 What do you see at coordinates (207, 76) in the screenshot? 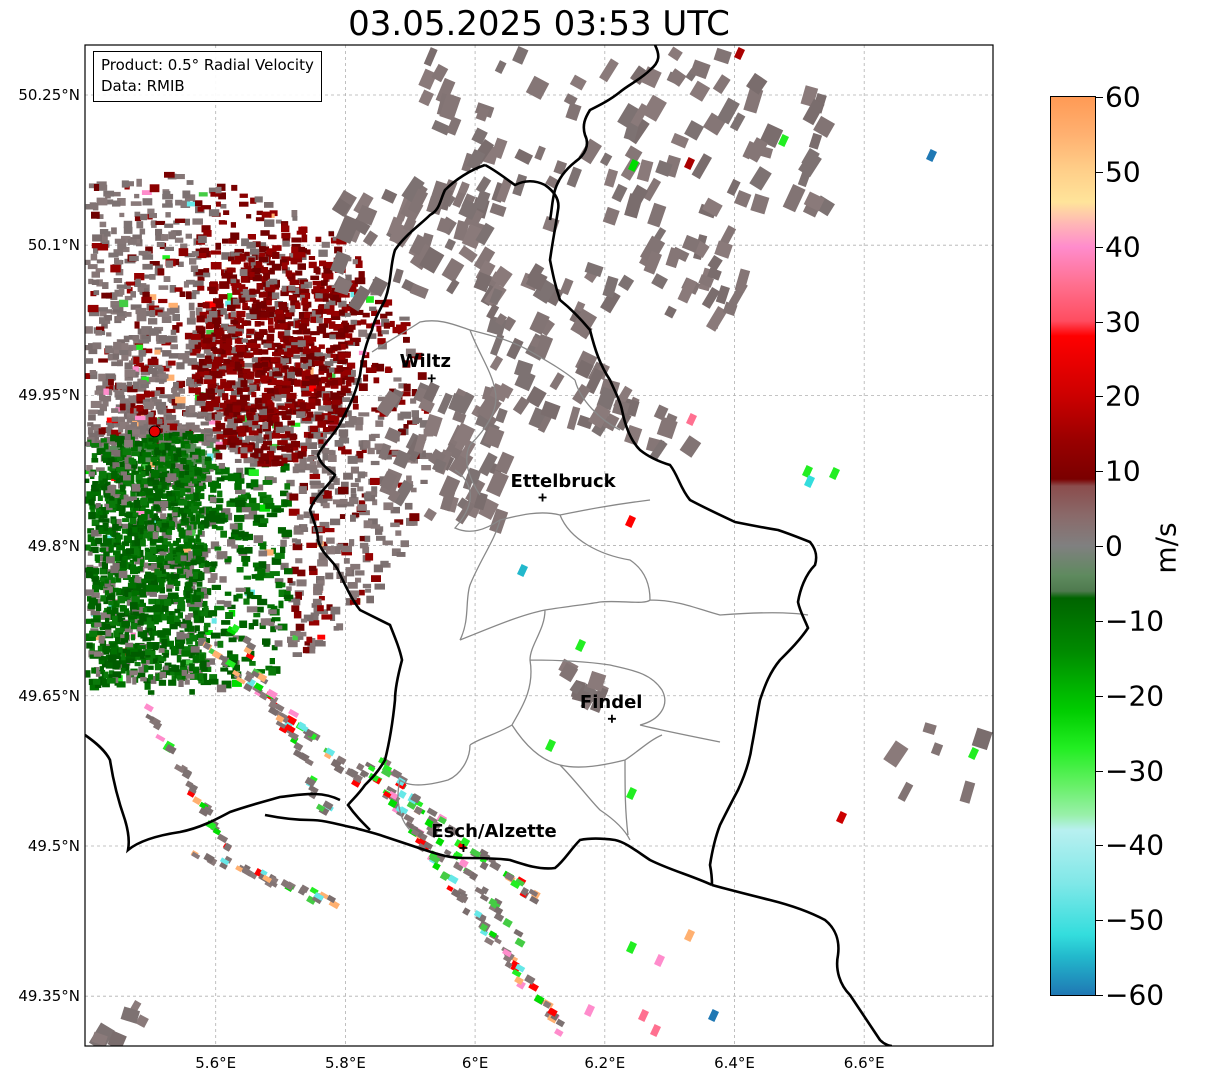
I see `product-info-box: Product: 0.5° Radial Velocity Data: RMIB` at bounding box center [207, 76].